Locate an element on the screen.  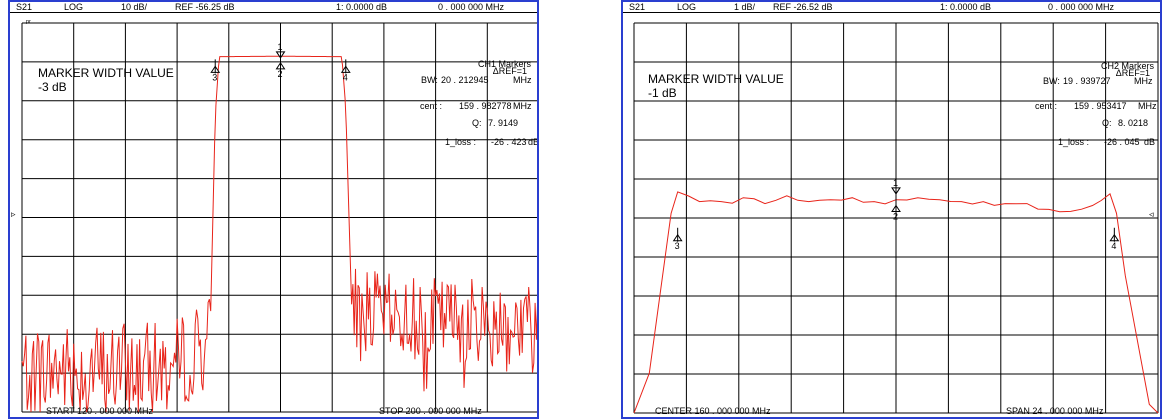
start-frequency: START 120 . 000 000 MHz is located at coordinates (100, 411).